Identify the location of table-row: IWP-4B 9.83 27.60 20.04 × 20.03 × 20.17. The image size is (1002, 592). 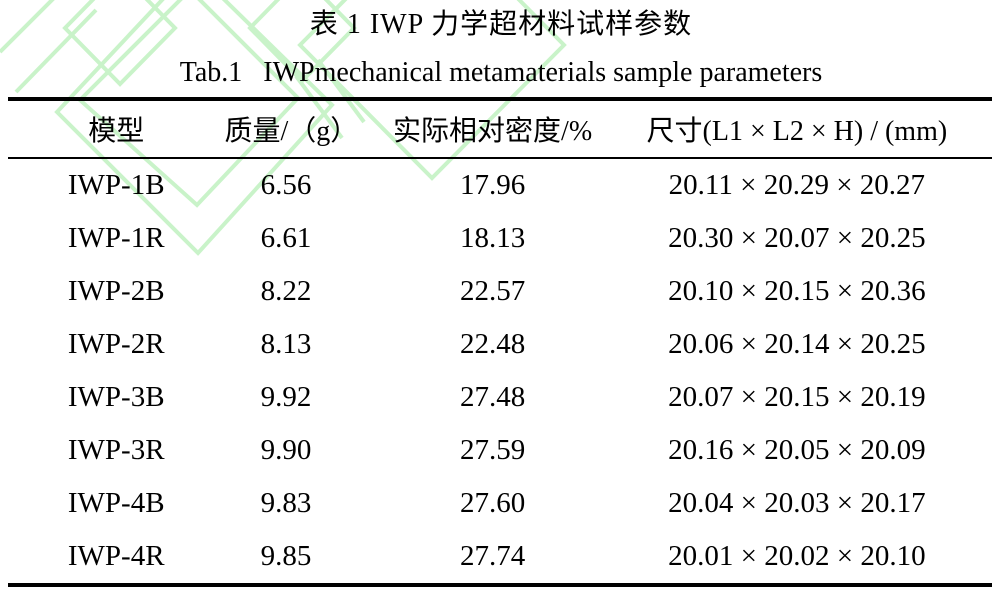
(500, 503).